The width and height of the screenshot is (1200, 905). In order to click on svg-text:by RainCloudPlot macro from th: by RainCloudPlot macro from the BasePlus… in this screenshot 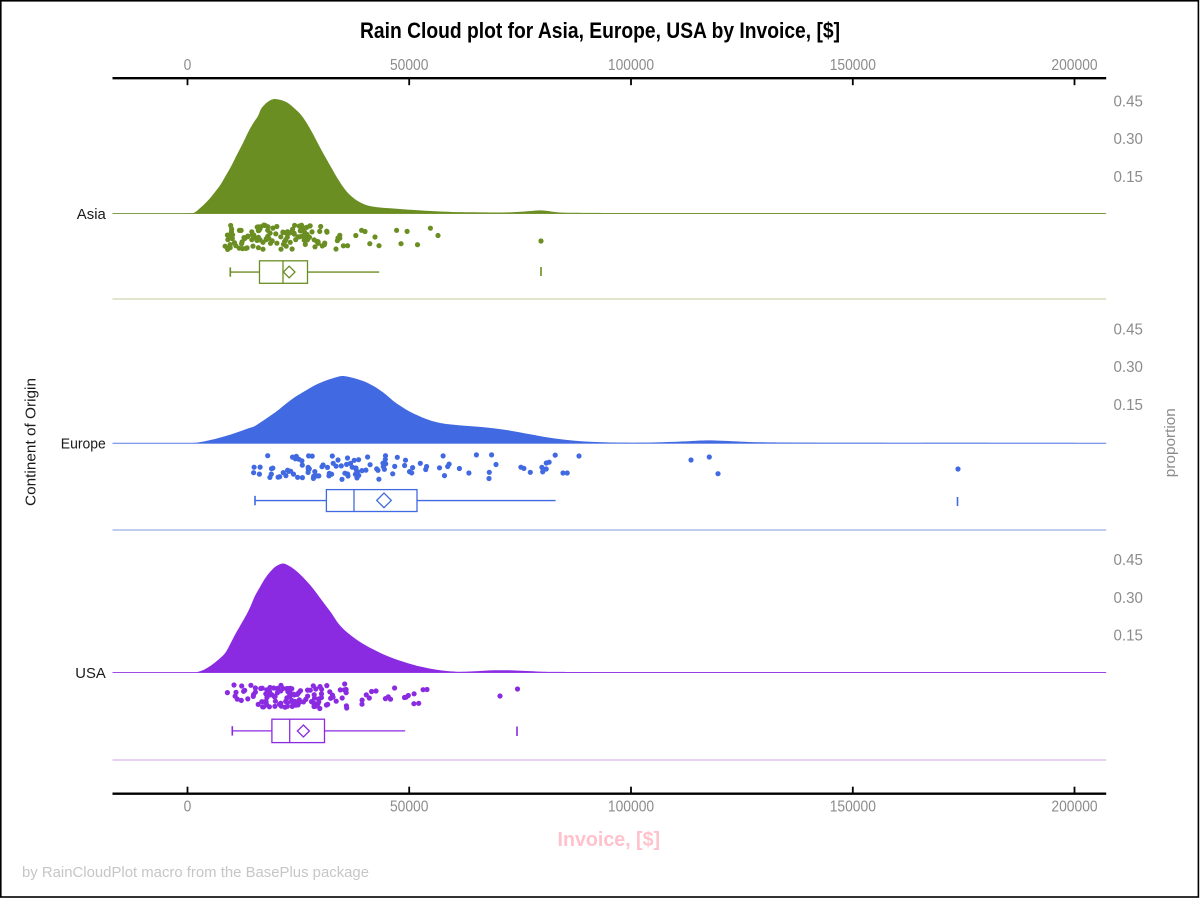, I will do `click(195, 872)`.